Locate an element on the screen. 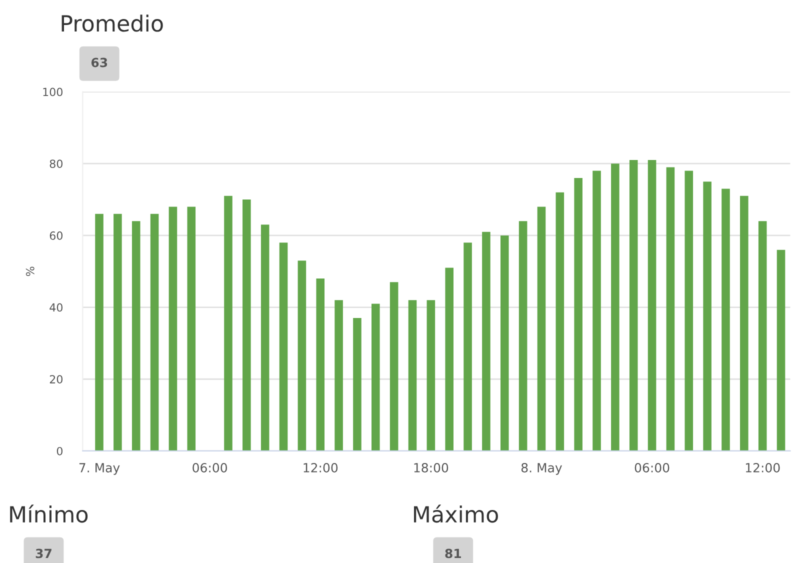 The height and width of the screenshot is (563, 795). text: 63 is located at coordinates (99, 63).